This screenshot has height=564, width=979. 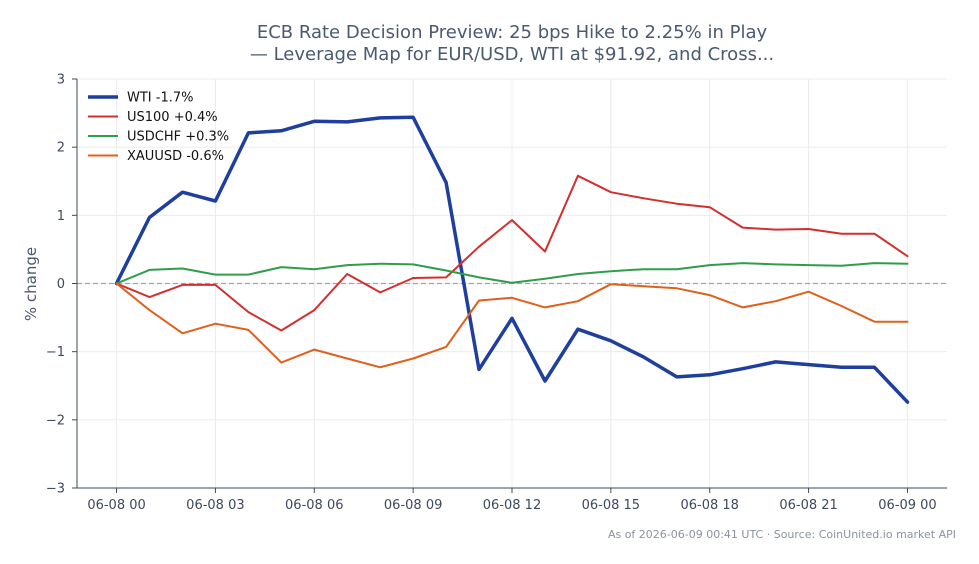 What do you see at coordinates (160, 98) in the screenshot?
I see `legend-label-wti: WTI -1.7%` at bounding box center [160, 98].